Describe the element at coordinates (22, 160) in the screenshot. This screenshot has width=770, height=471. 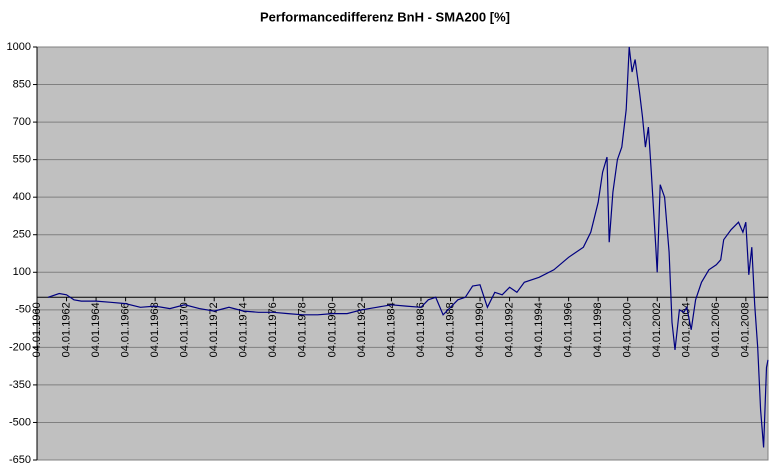
I see `y-tick-label: 550` at that location.